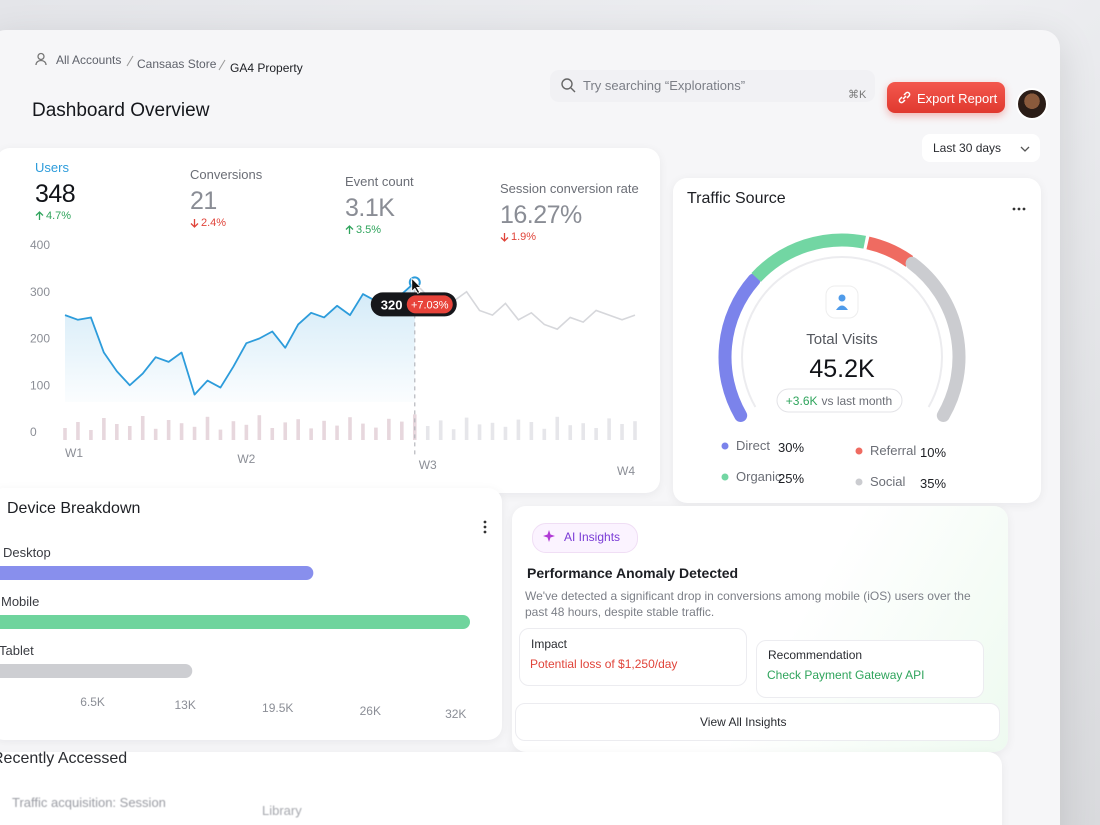 Image resolution: width=1100 pixels, height=825 pixels. What do you see at coordinates (743, 722) in the screenshot?
I see `view-insights-label: View All Insights` at bounding box center [743, 722].